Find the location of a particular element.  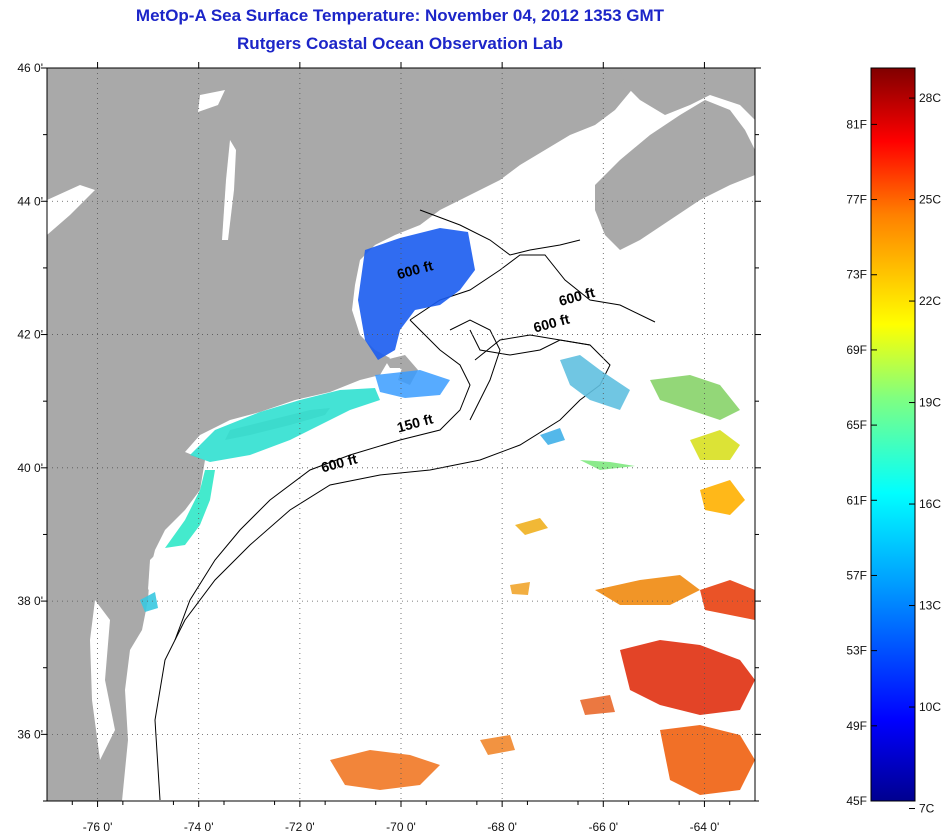

sst-mid-atlantic is located at coordinates (190, 509).